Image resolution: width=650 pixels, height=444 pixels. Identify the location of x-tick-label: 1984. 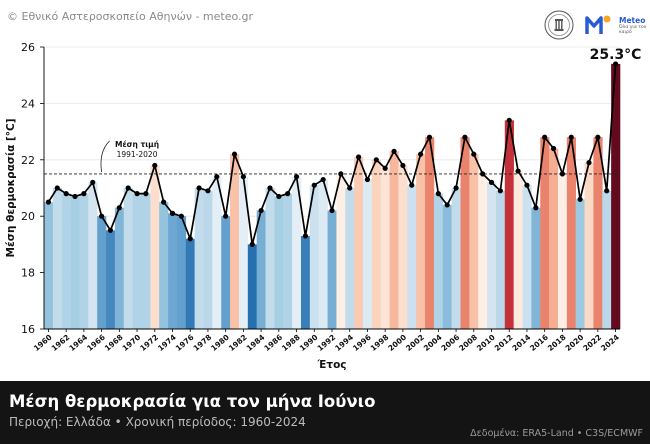
(256, 343).